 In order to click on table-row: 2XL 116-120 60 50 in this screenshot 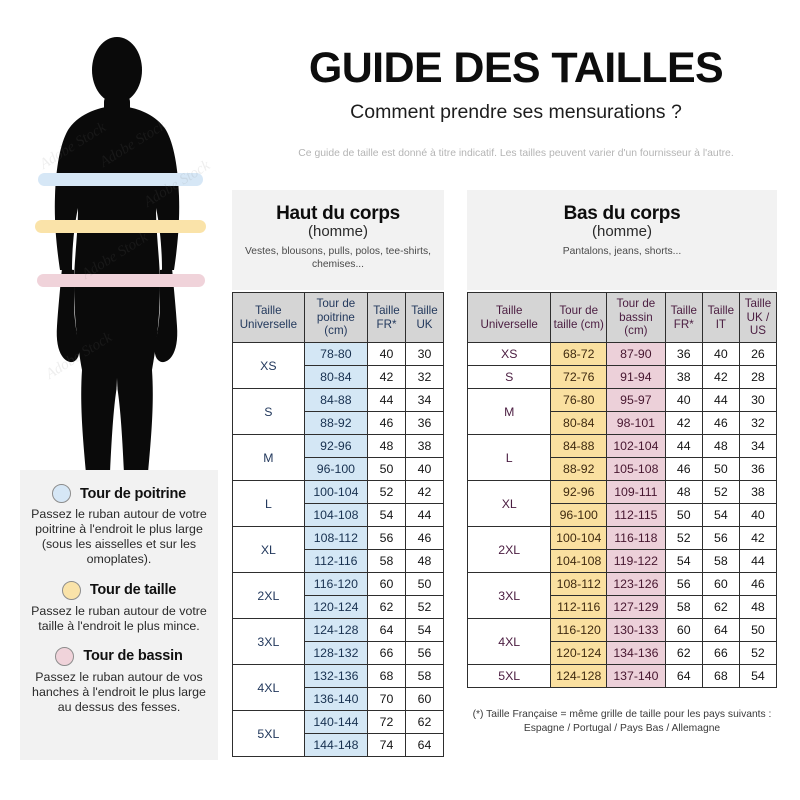, I will do `click(338, 596)`.